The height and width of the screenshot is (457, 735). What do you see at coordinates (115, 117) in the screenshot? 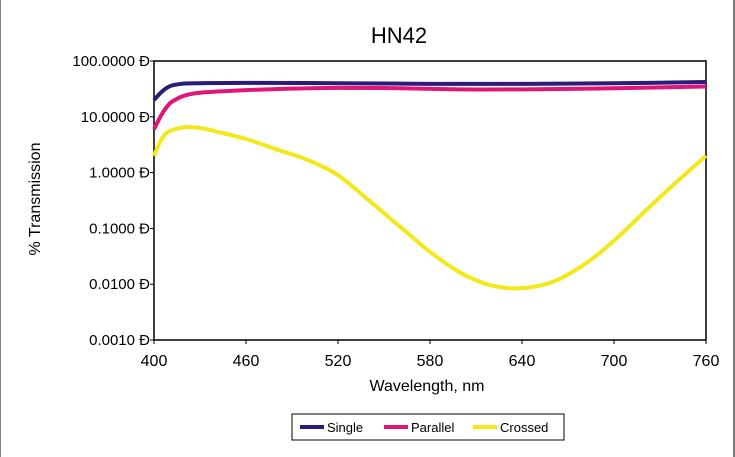
I see `y-tick-label: 10.0000 Đ` at bounding box center [115, 117].